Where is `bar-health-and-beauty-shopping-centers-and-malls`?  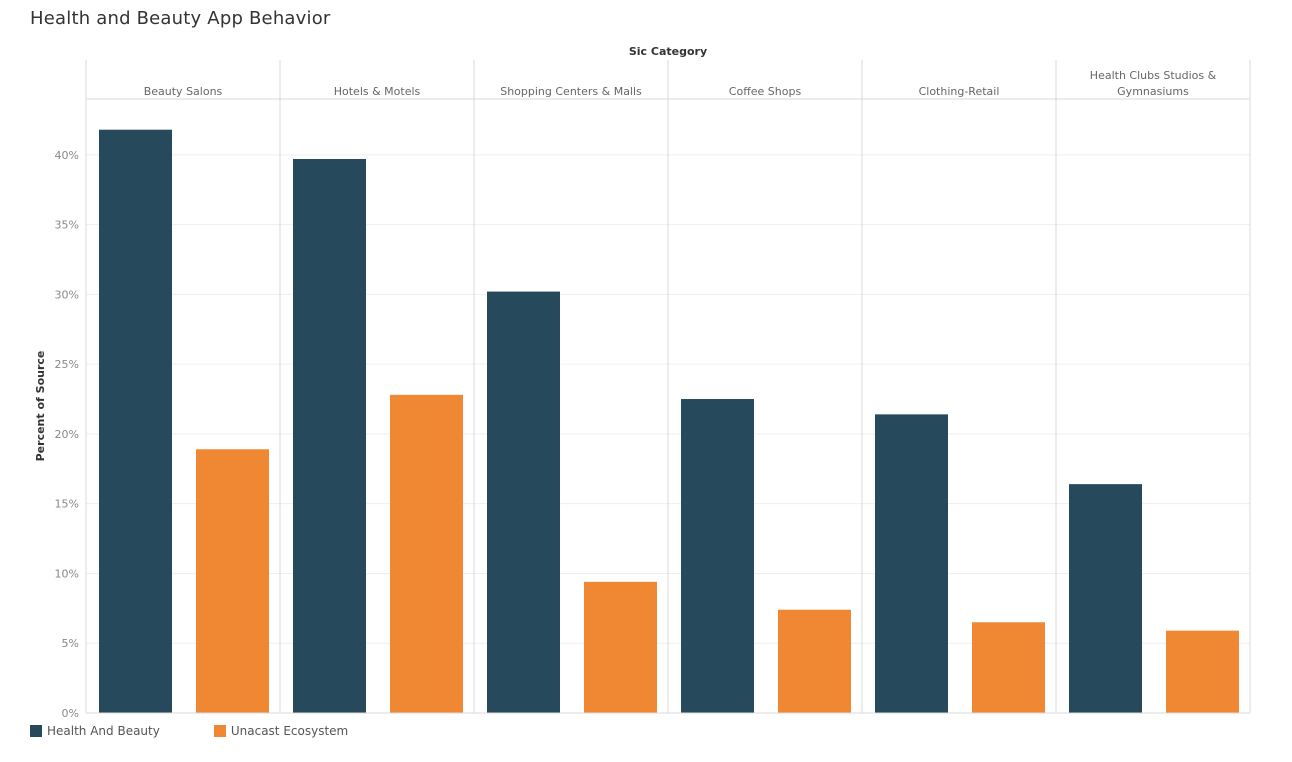 bar-health-and-beauty-shopping-centers-and-malls is located at coordinates (523, 502).